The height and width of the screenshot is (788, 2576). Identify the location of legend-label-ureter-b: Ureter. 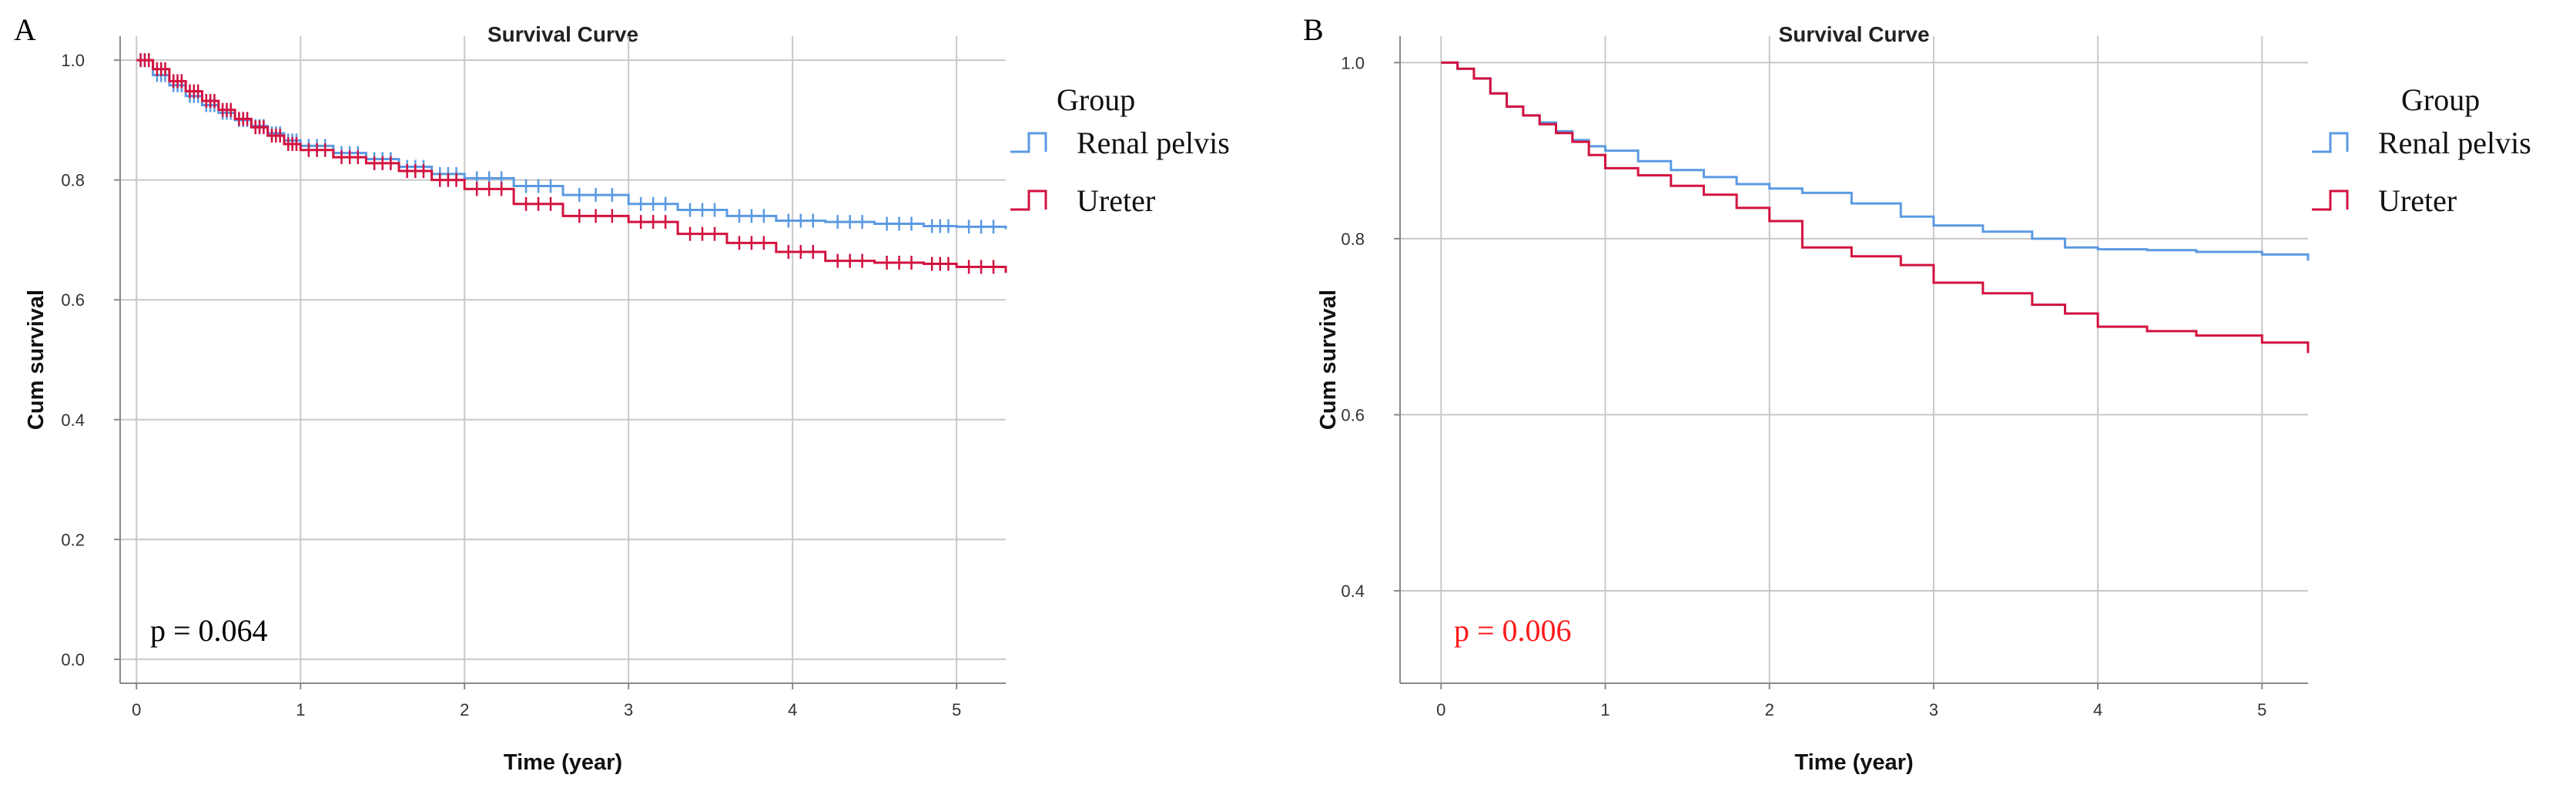
(2417, 200).